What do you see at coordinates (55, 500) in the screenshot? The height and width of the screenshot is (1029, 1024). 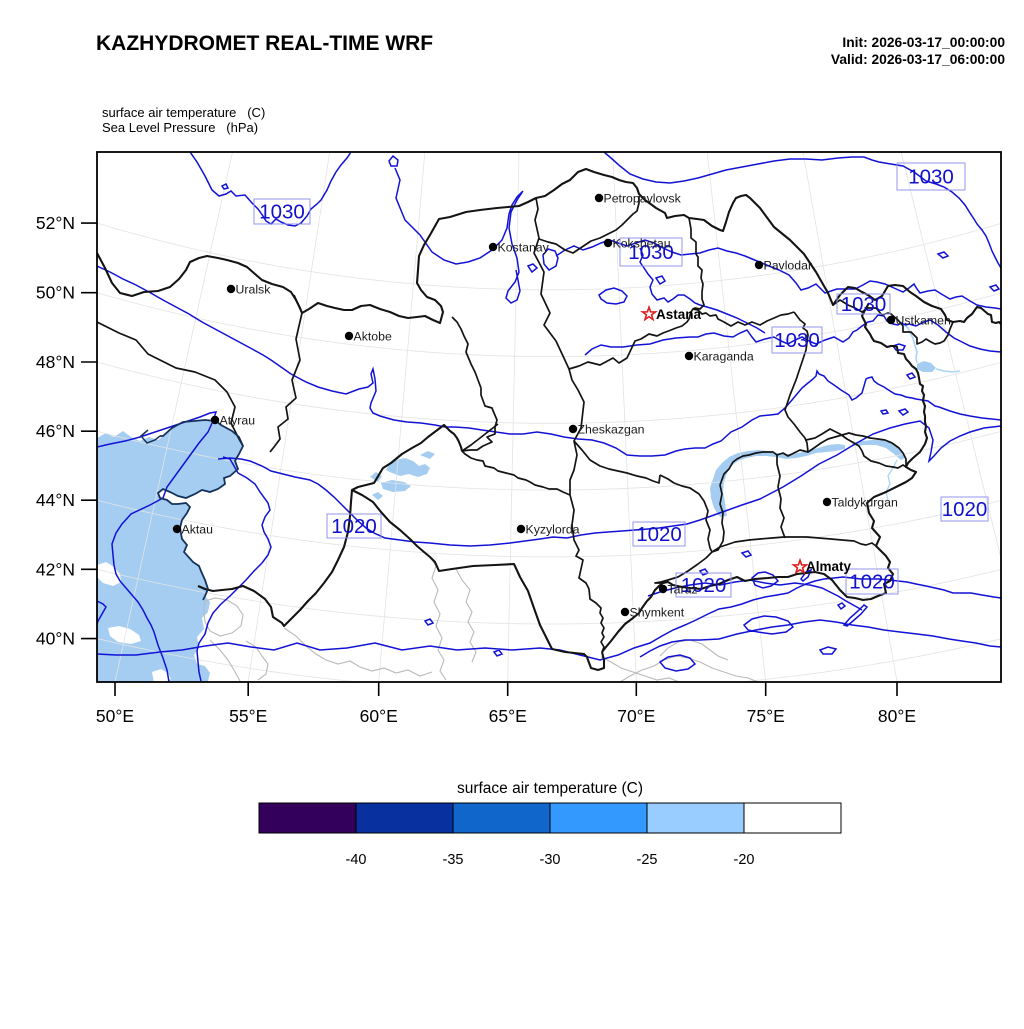 I see `svg-text: 44°N` at bounding box center [55, 500].